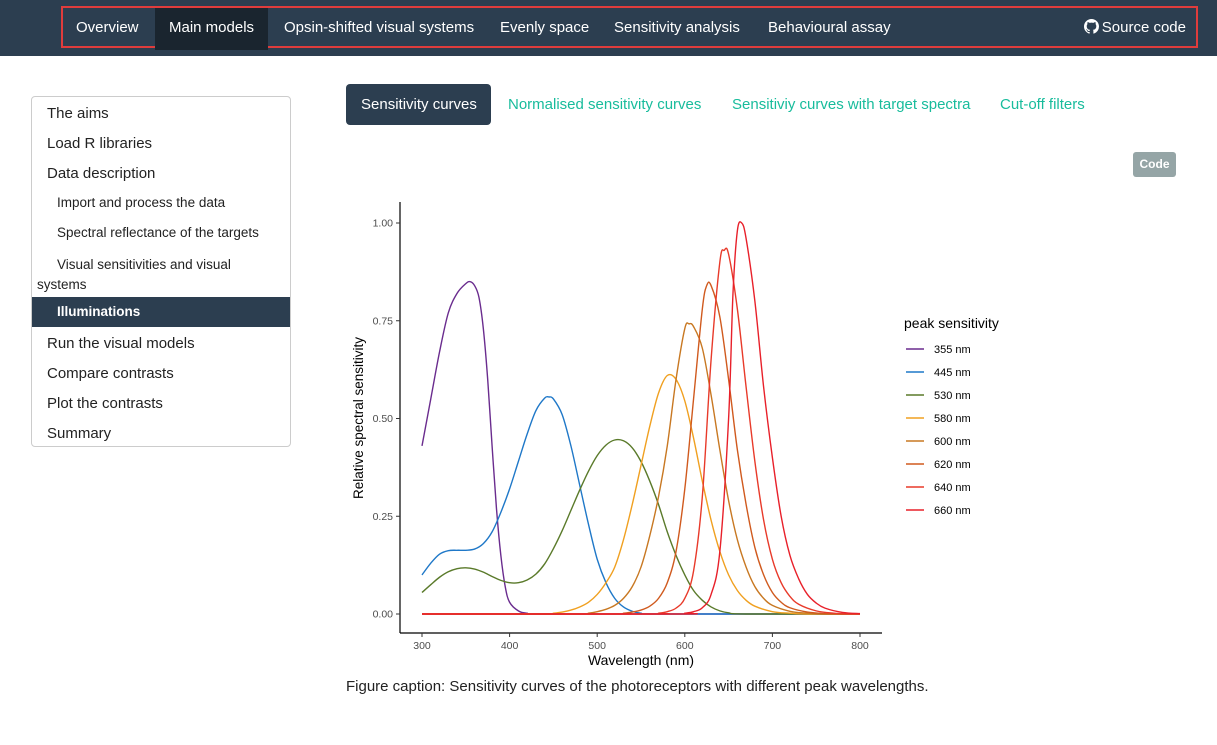 The image size is (1217, 745). What do you see at coordinates (597, 646) in the screenshot?
I see `x-tick-label: 500` at bounding box center [597, 646].